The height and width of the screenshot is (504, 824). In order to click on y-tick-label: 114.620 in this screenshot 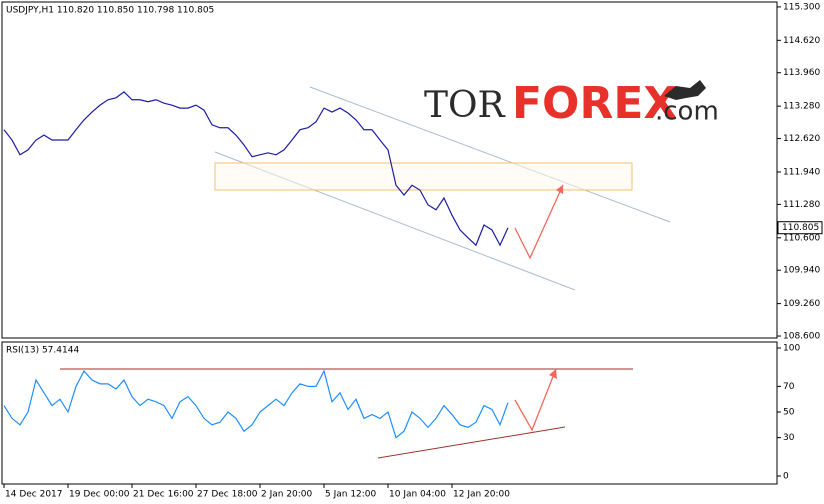, I will do `click(801, 41)`.